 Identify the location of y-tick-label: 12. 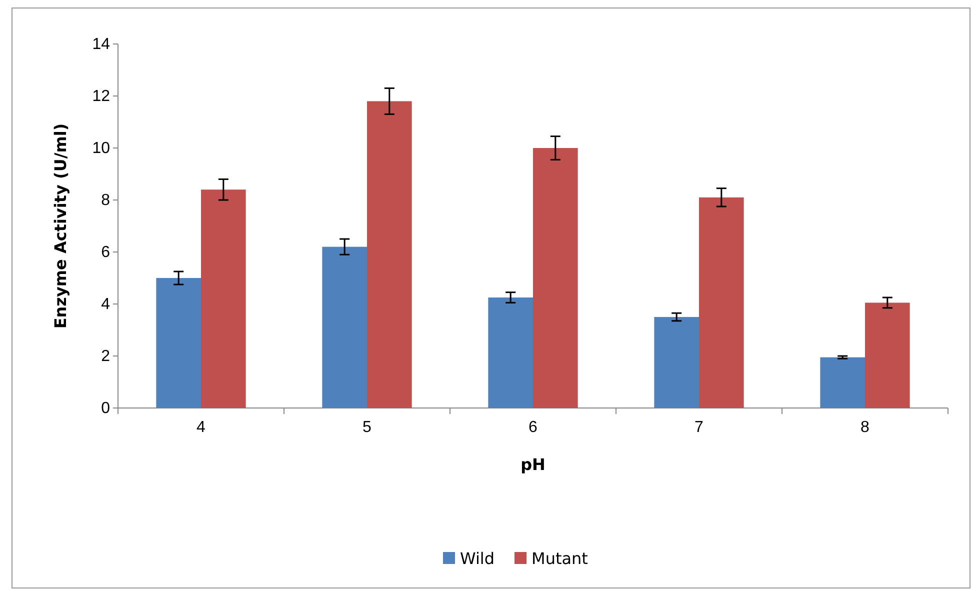
(101, 97).